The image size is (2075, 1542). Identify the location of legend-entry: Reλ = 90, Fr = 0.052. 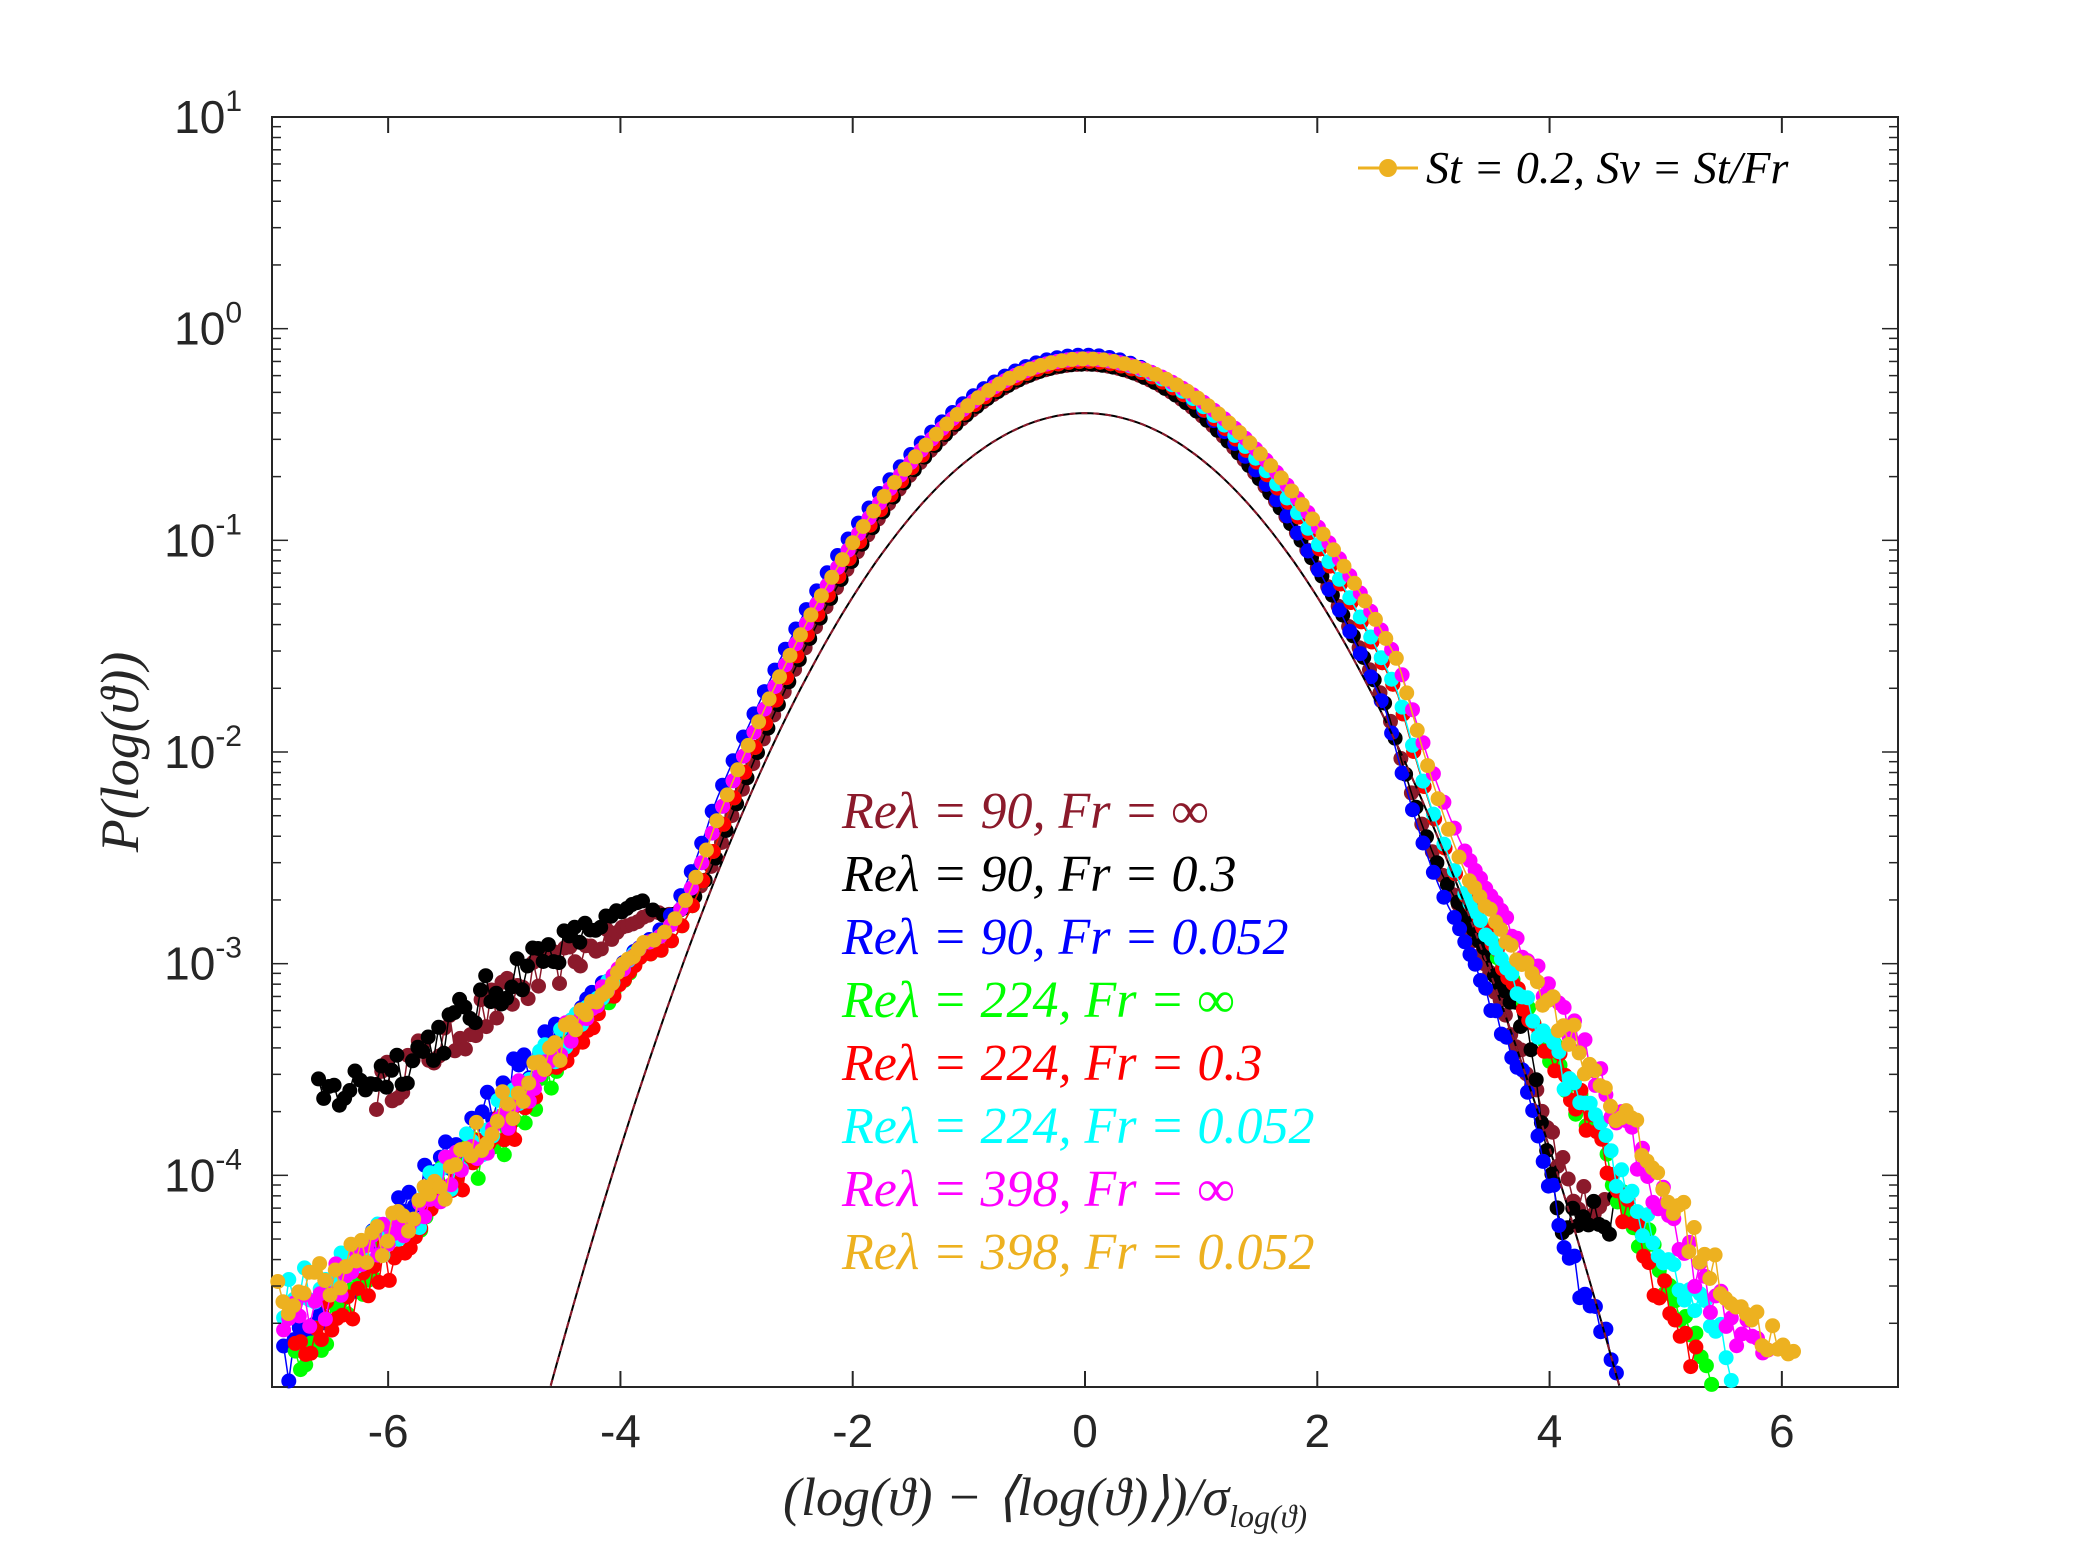
(1065, 937).